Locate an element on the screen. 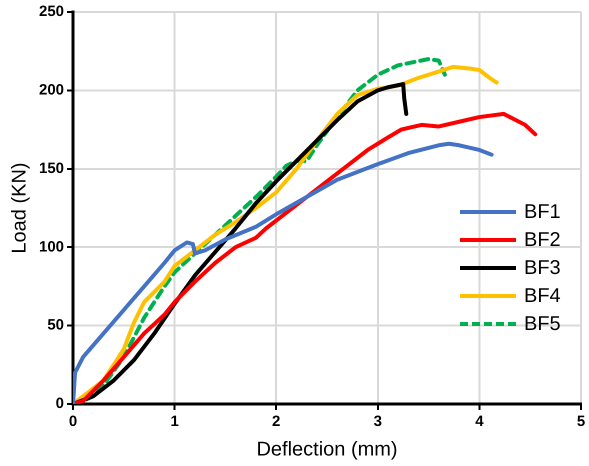 The height and width of the screenshot is (466, 589). x-tick-label: 2 is located at coordinates (276, 421).